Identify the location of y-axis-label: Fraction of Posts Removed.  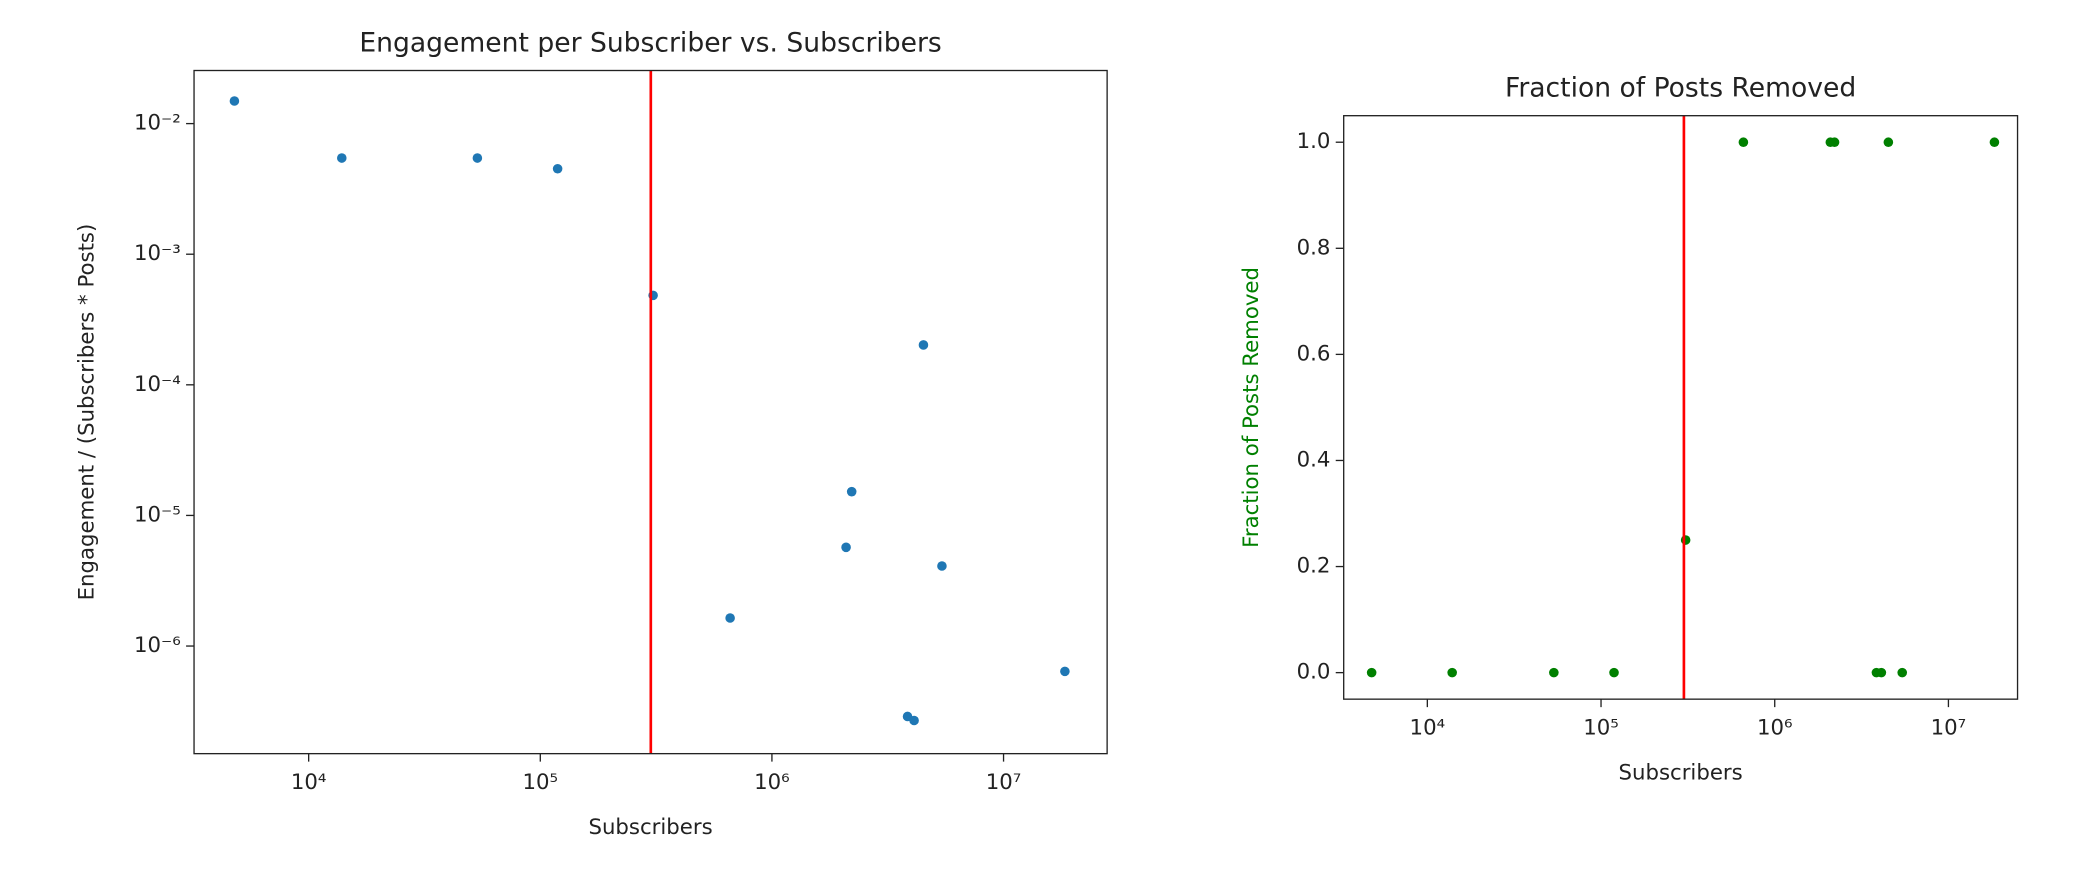
(1251, 407).